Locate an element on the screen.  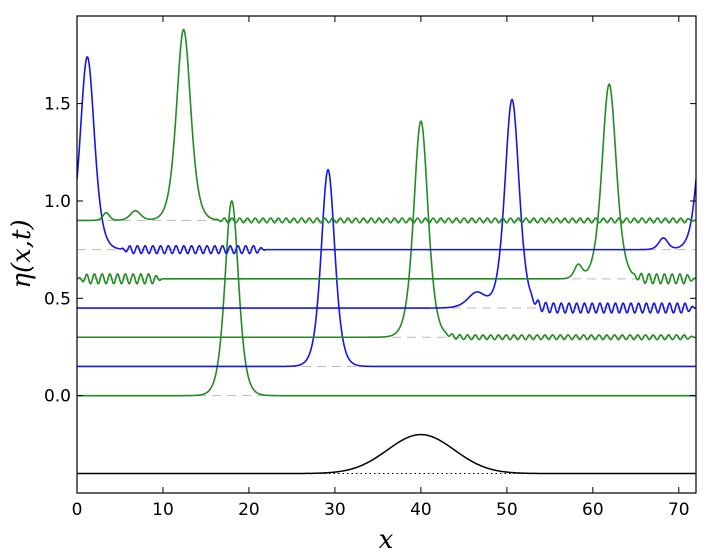
x-tick-label: 50 is located at coordinates (507, 510).